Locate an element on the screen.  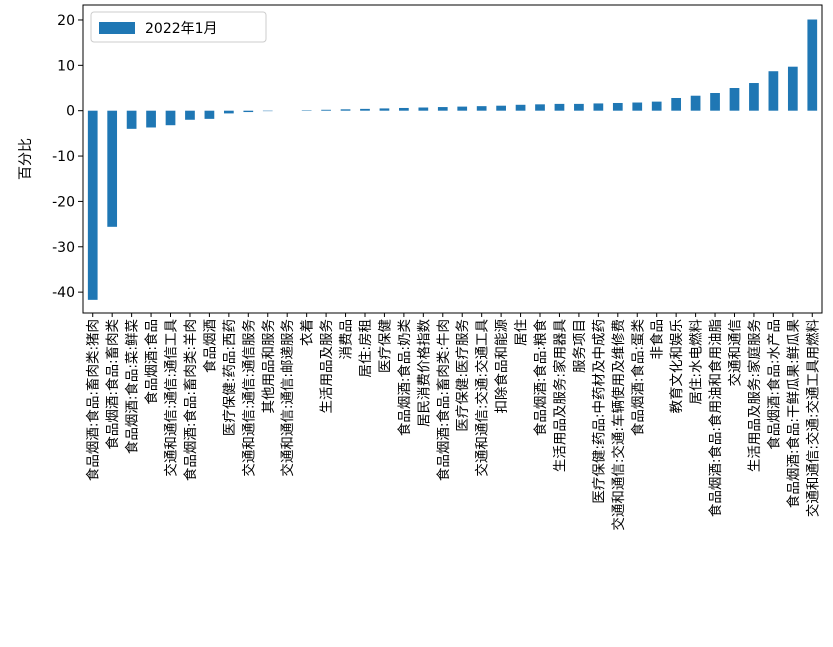
x-tick-label: 食品烟酒:食品:水产品 is located at coordinates (773, 384).